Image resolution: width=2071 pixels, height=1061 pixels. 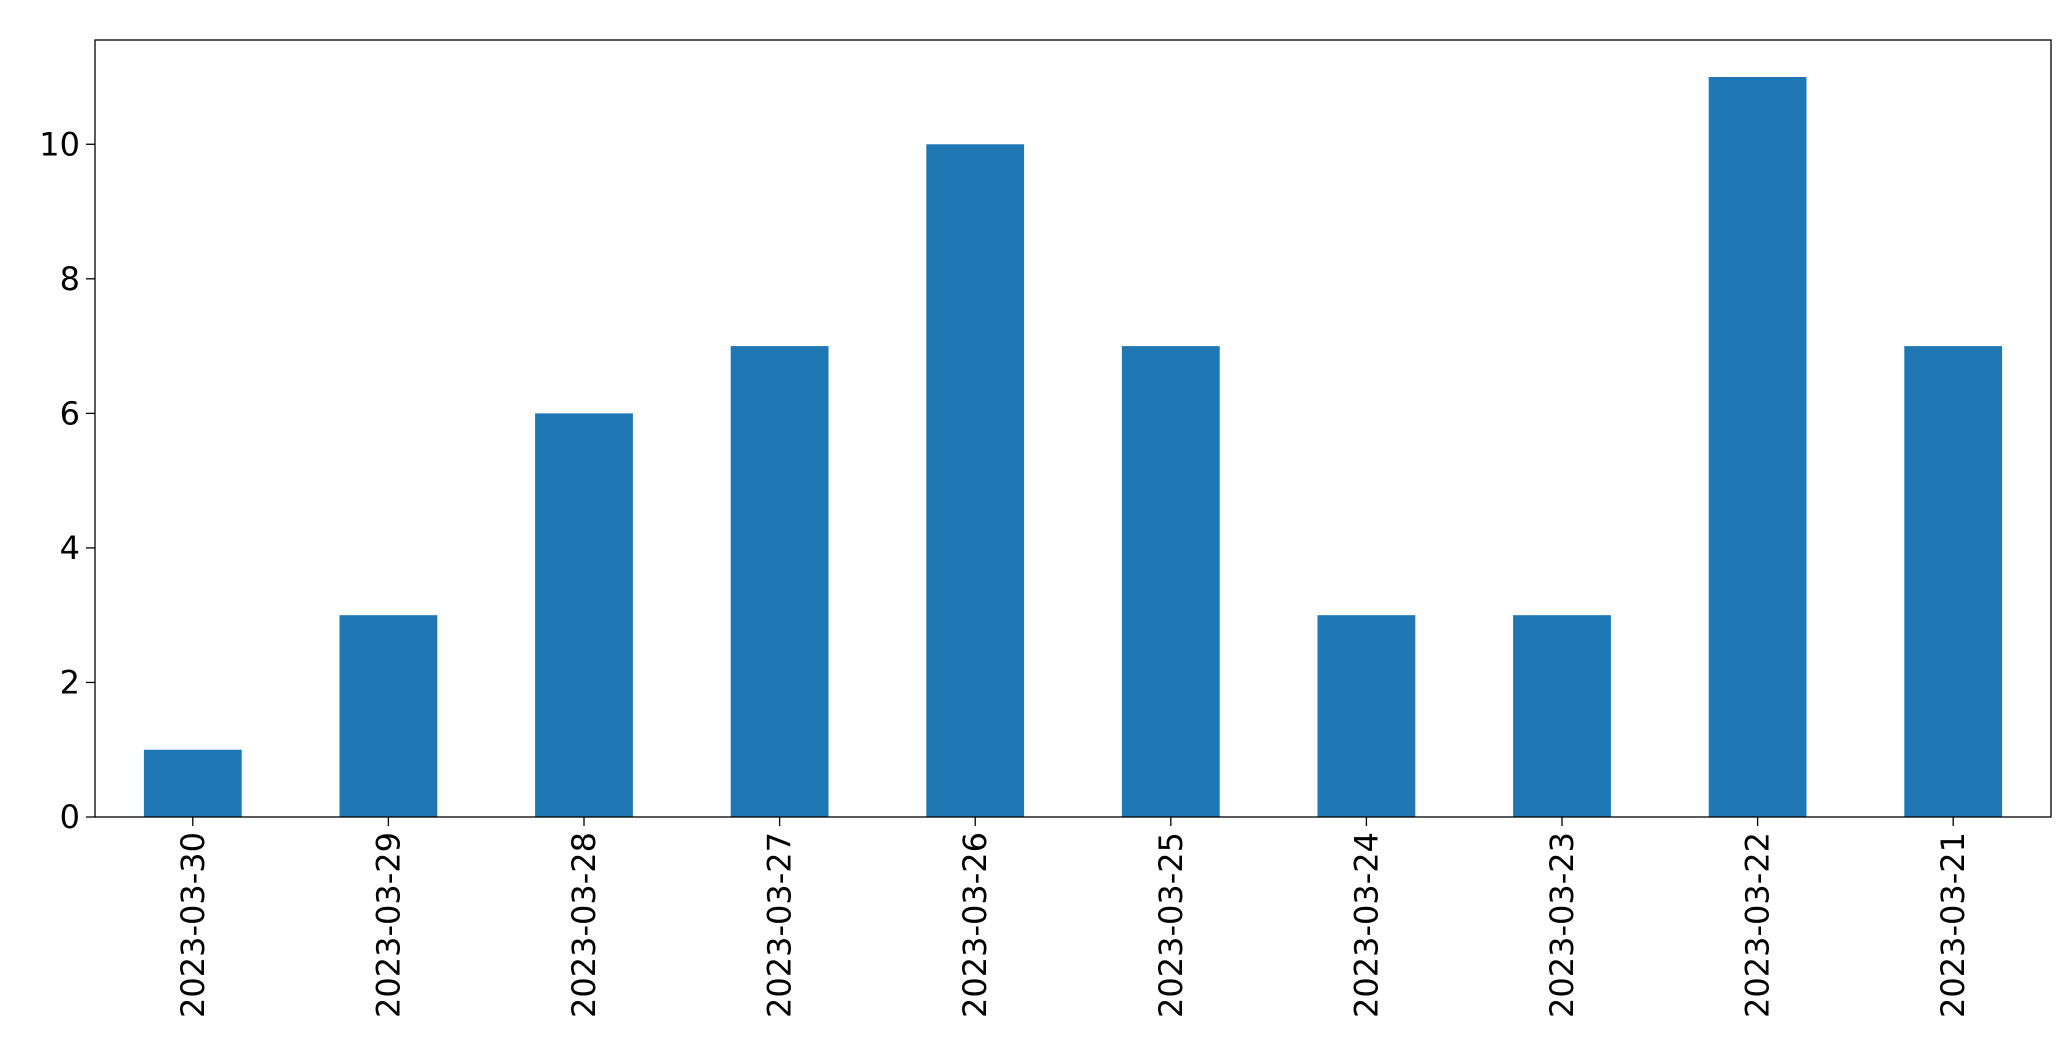 What do you see at coordinates (70, 817) in the screenshot?
I see `y-tick-label: 0` at bounding box center [70, 817].